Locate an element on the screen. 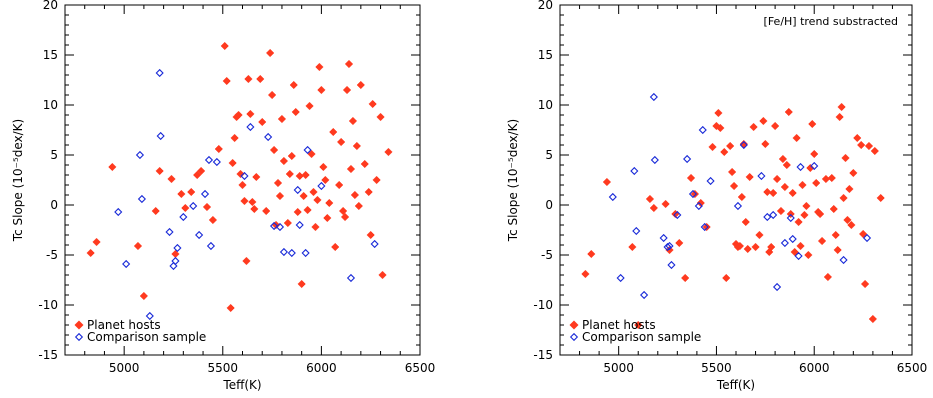 The image size is (933, 398). panel-annotation: [Fe/H] trend substracted is located at coordinates (831, 21).